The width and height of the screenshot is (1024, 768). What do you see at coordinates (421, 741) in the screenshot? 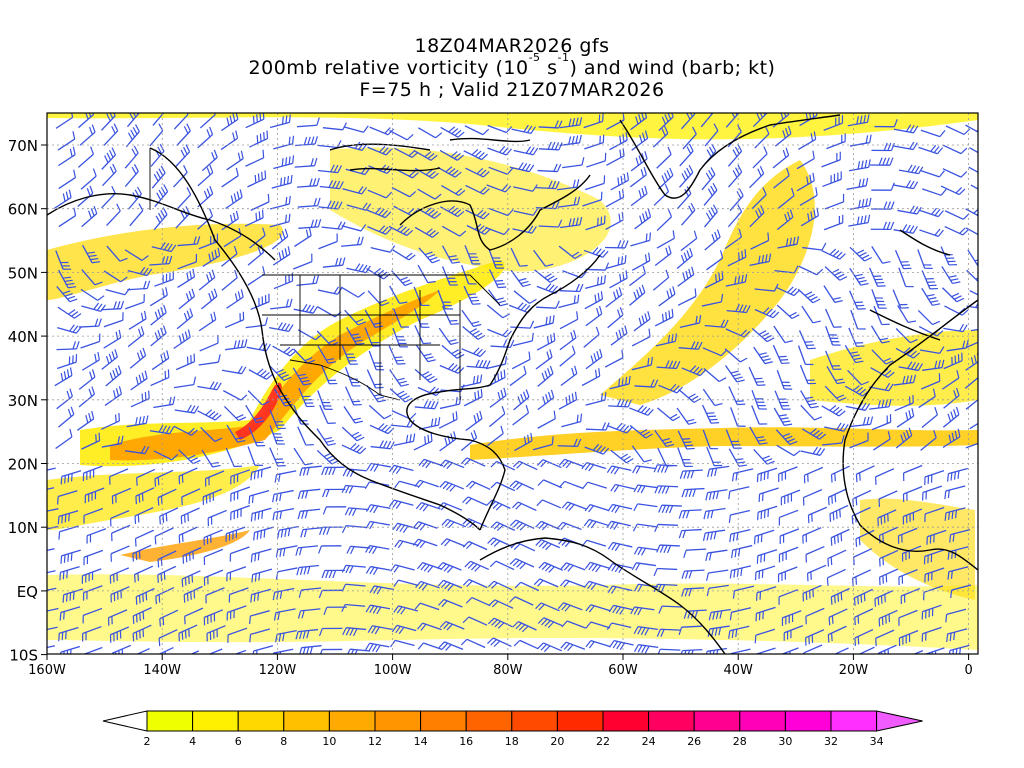
I see `colorbar-label: 14` at bounding box center [421, 741].